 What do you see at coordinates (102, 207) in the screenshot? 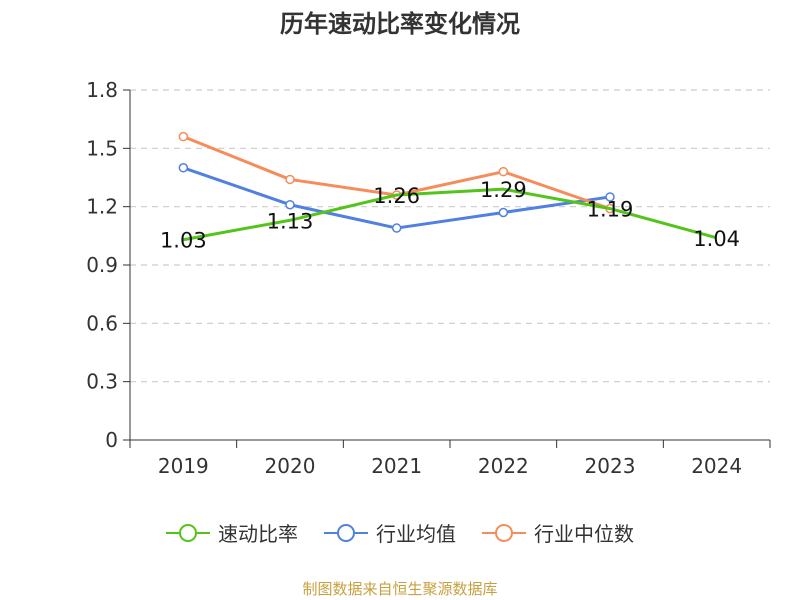
I see `y-tick-label: 1.2` at bounding box center [102, 207].